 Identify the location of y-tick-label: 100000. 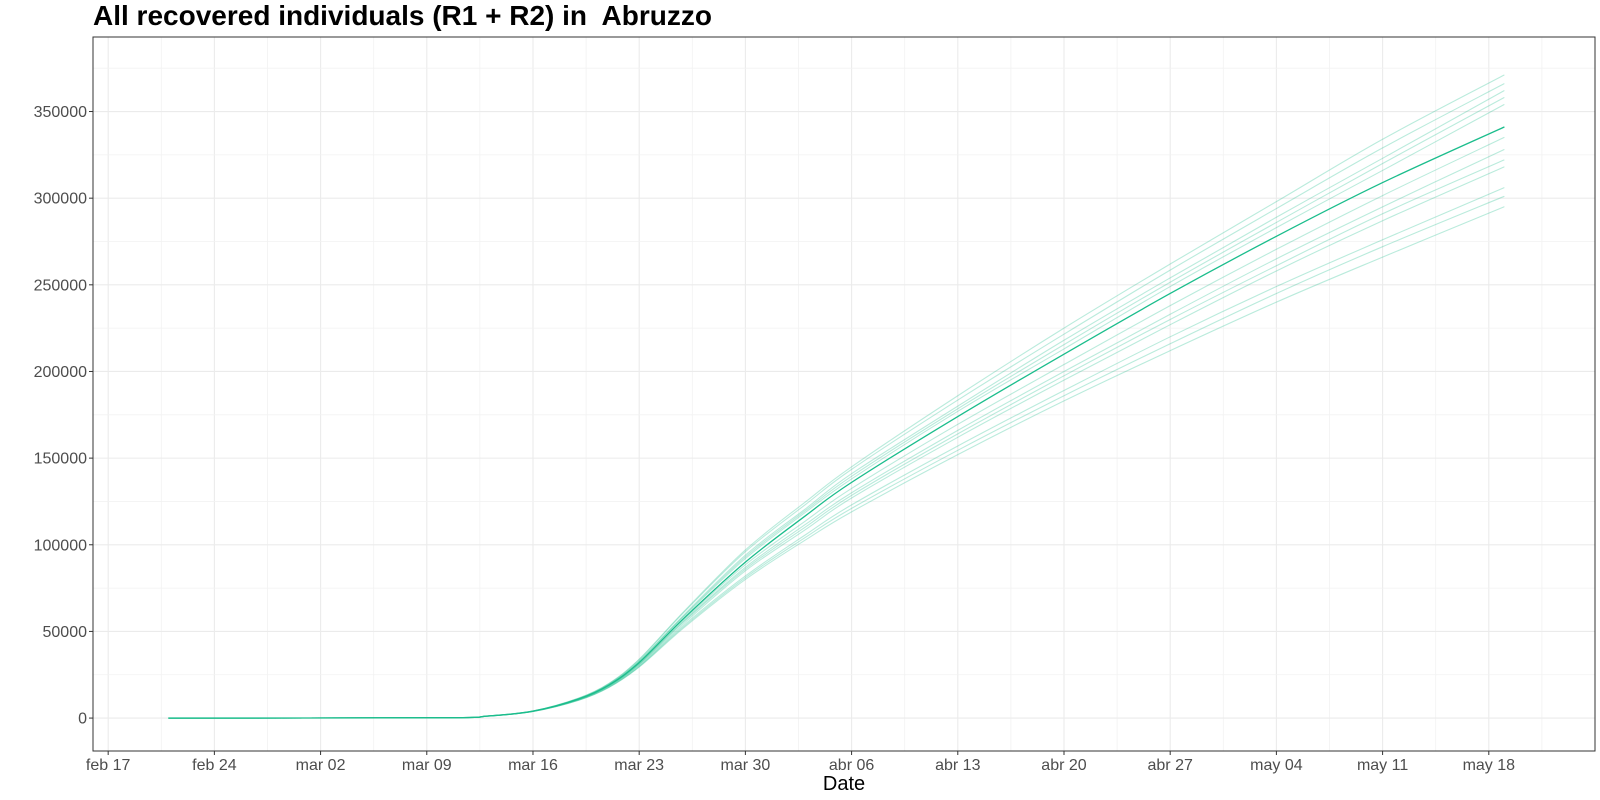
(60, 545).